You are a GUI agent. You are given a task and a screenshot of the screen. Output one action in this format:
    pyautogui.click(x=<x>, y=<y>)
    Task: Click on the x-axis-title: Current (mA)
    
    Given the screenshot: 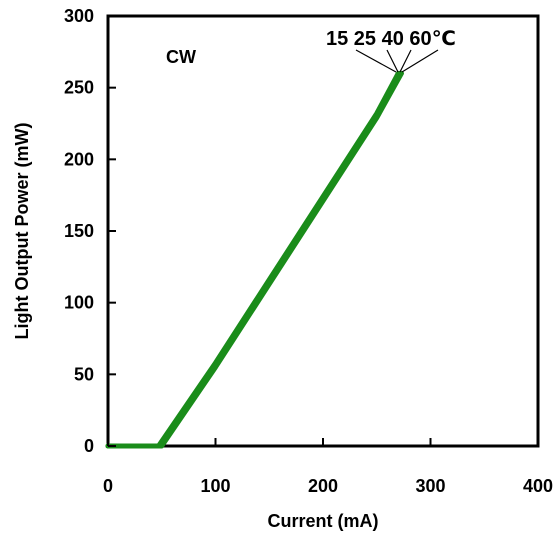 What is the action you would take?
    pyautogui.click(x=323, y=521)
    